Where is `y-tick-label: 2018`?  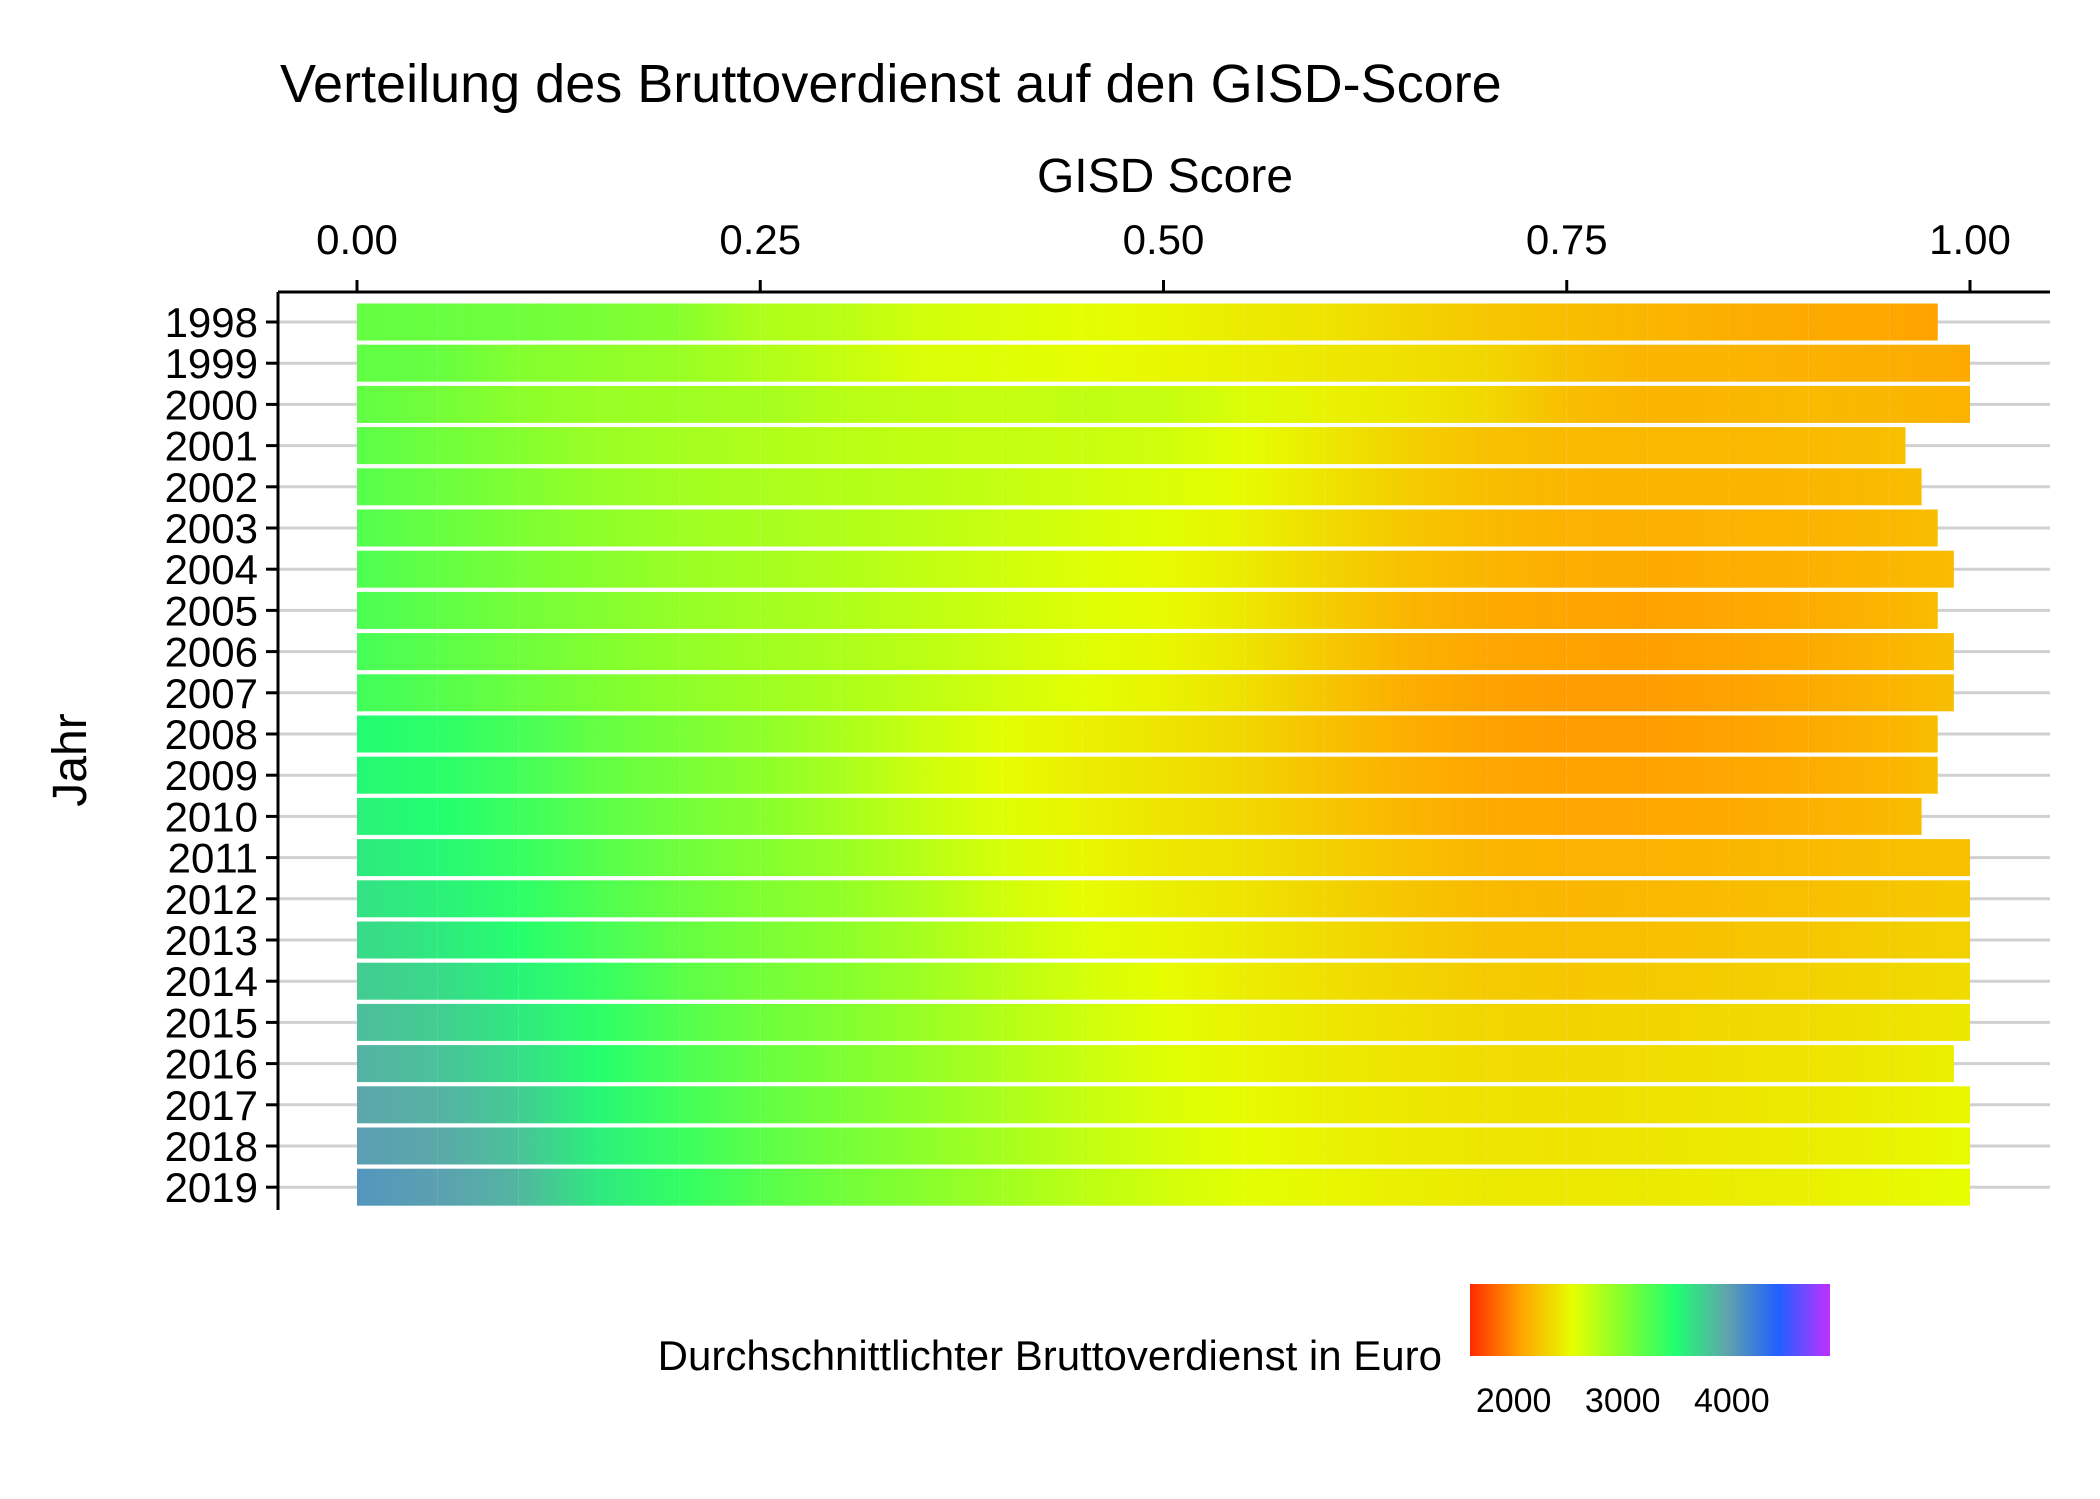 y-tick-label: 2018 is located at coordinates (211, 1146).